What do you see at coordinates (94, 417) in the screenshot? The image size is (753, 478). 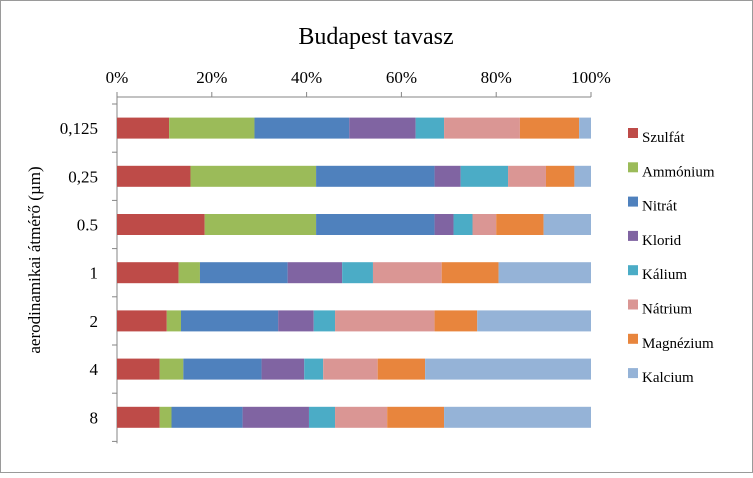 I see `y-tick-label: 8` at bounding box center [94, 417].